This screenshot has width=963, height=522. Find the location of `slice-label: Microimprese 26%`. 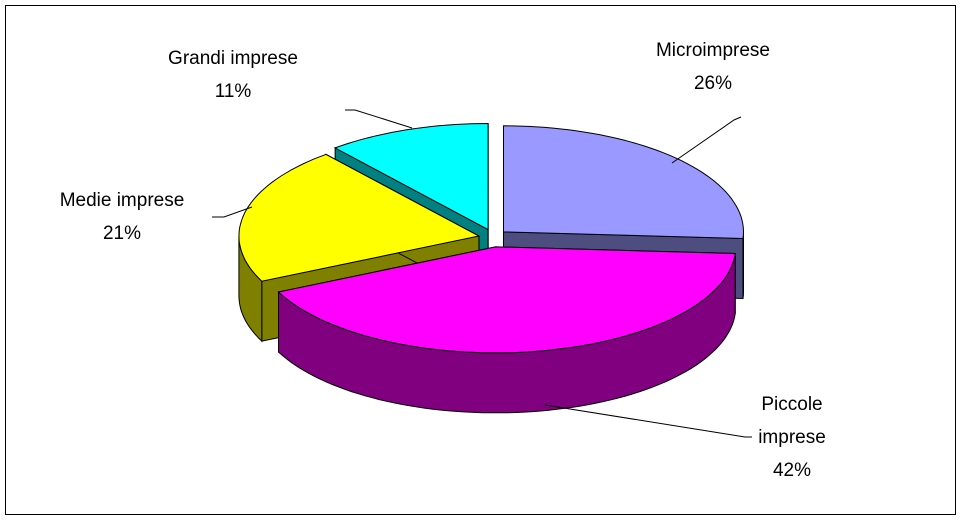

slice-label: Microimprese 26% is located at coordinates (713, 67).